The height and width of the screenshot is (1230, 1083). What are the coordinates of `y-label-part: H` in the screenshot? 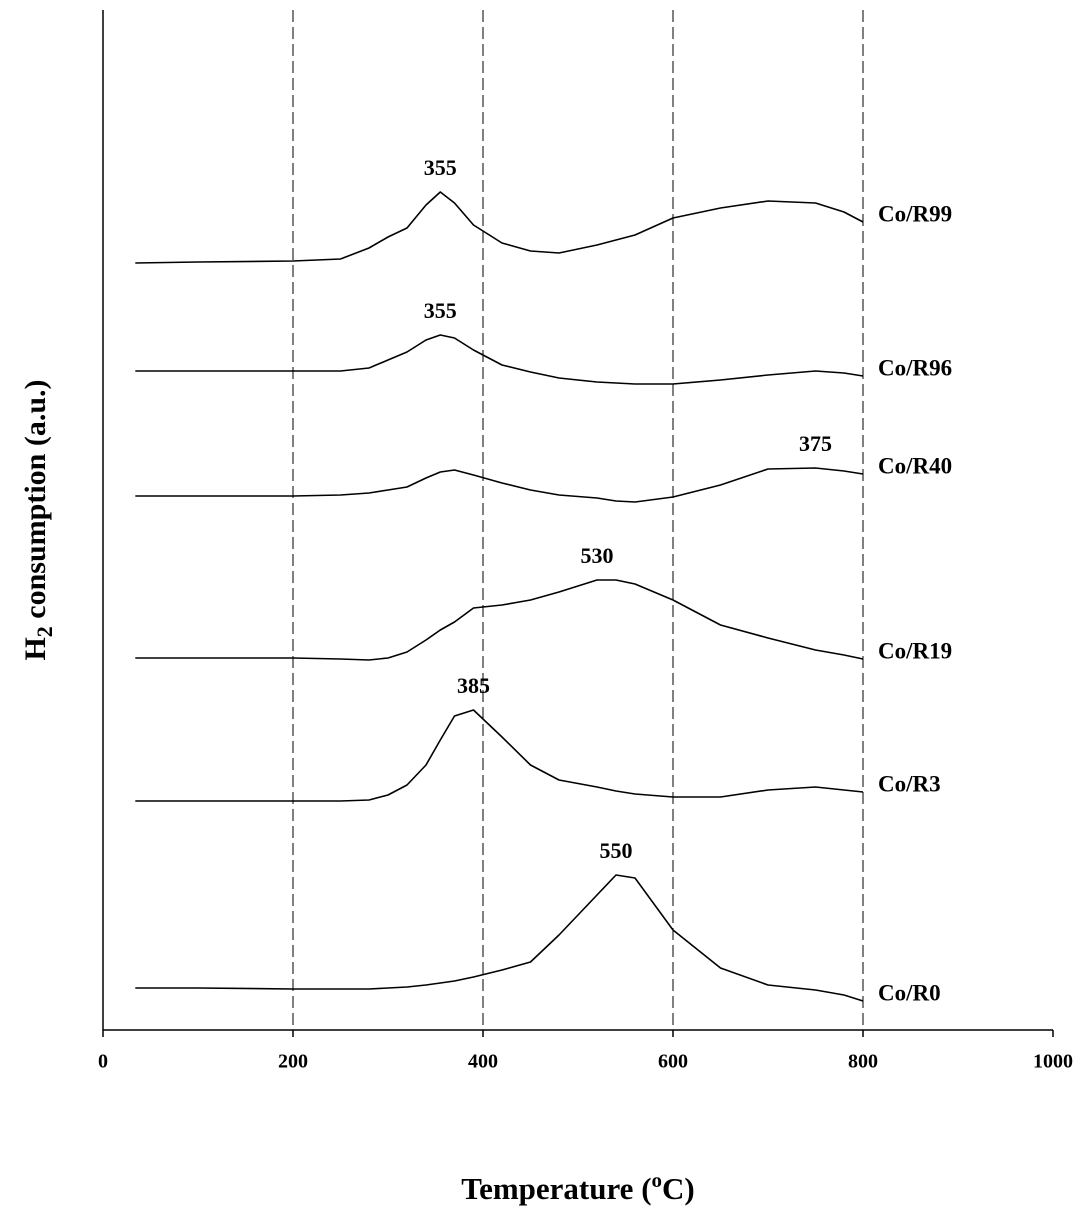 It's located at (35, 648).